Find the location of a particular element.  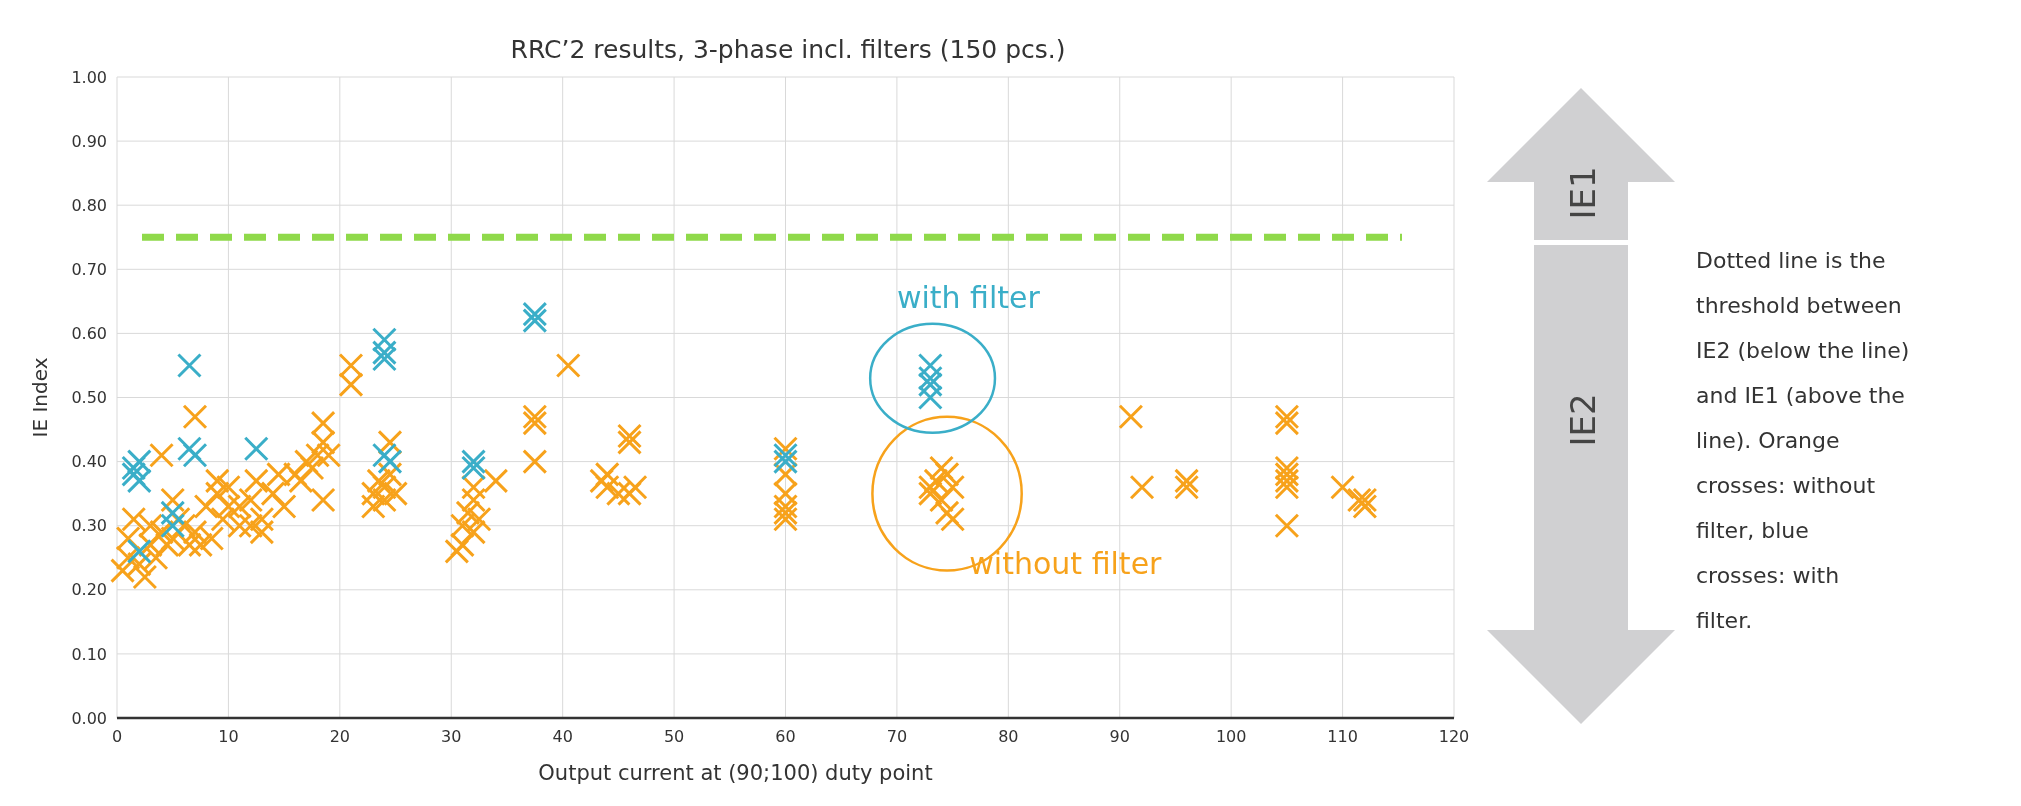

chart-title: RRC’2 results, 3-phase incl. filters (150 pcs.) is located at coordinates (788, 49).